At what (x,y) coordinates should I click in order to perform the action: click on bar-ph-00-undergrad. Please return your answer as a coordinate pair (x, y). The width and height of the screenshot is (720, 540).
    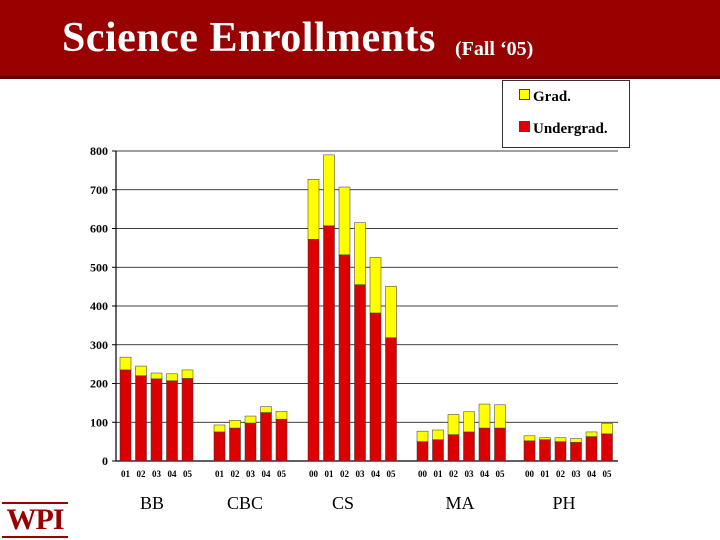
    Looking at the image, I should click on (529, 451).